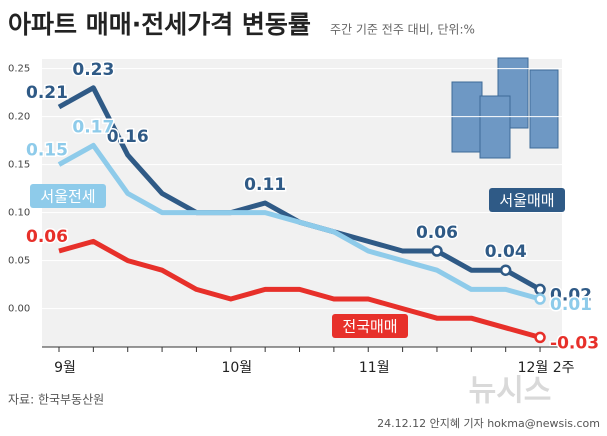  What do you see at coordinates (19, 309) in the screenshot?
I see `y-tick-label: 0.00` at bounding box center [19, 309].